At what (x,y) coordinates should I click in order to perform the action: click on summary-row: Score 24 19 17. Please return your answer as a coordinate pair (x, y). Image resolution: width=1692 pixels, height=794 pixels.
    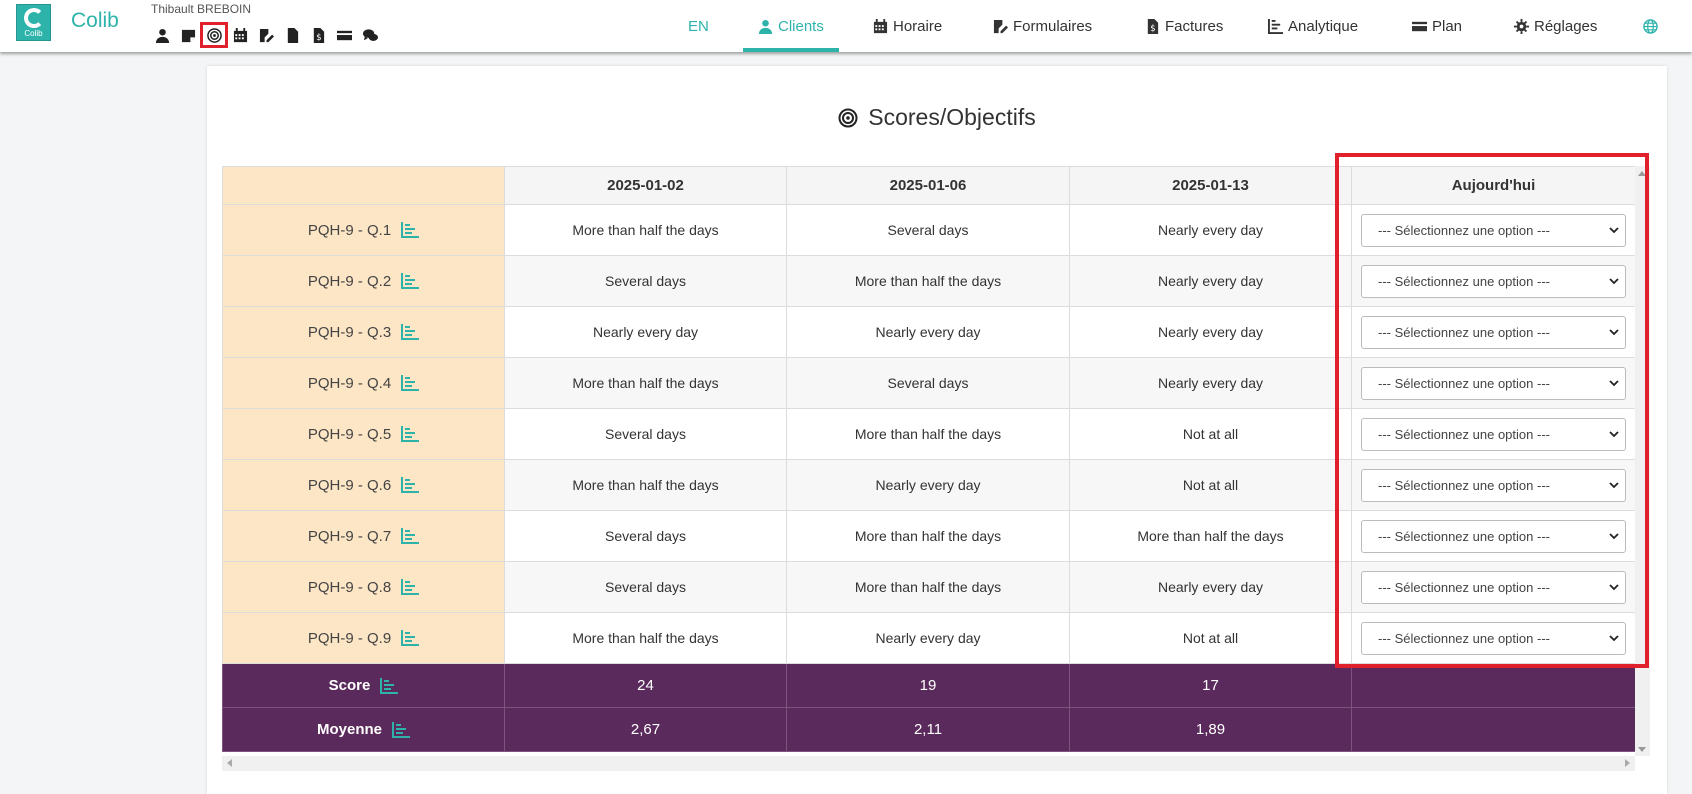
    Looking at the image, I should click on (929, 685).